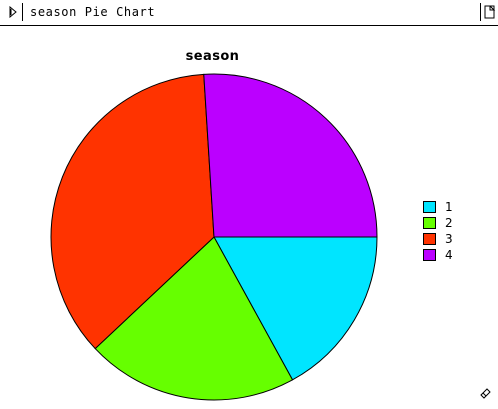  What do you see at coordinates (438, 239) in the screenshot?
I see `legend-item-3: 3` at bounding box center [438, 239].